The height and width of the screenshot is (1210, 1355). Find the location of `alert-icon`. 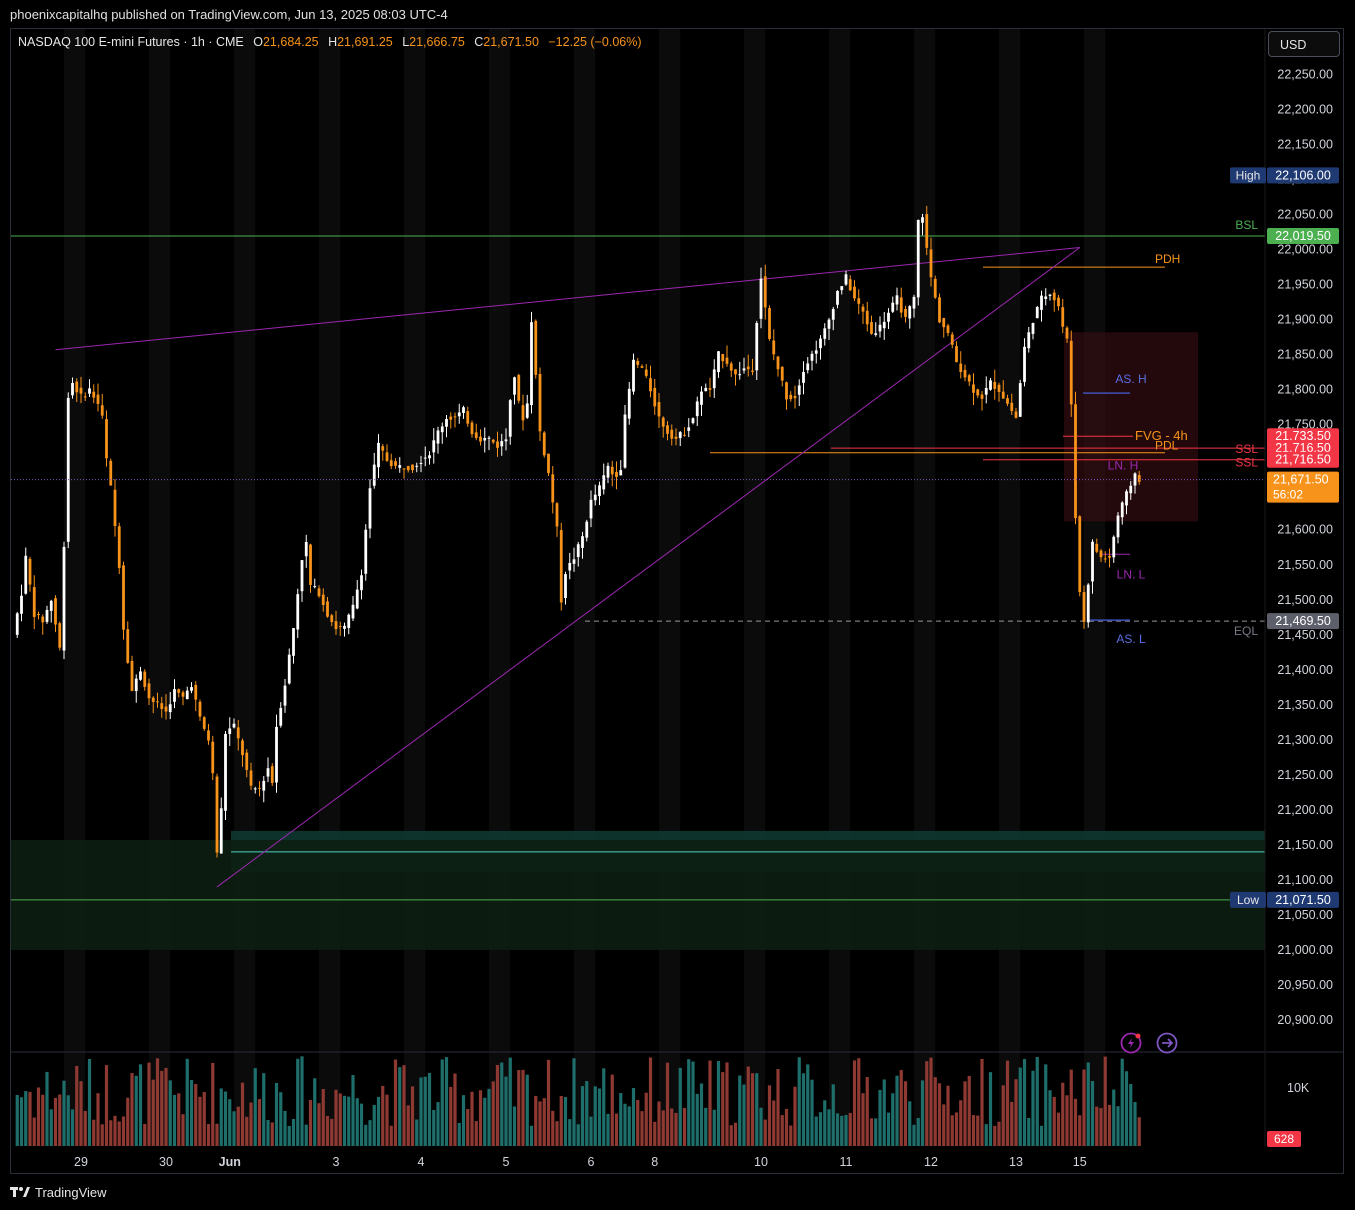

alert-icon is located at coordinates (1131, 1043).